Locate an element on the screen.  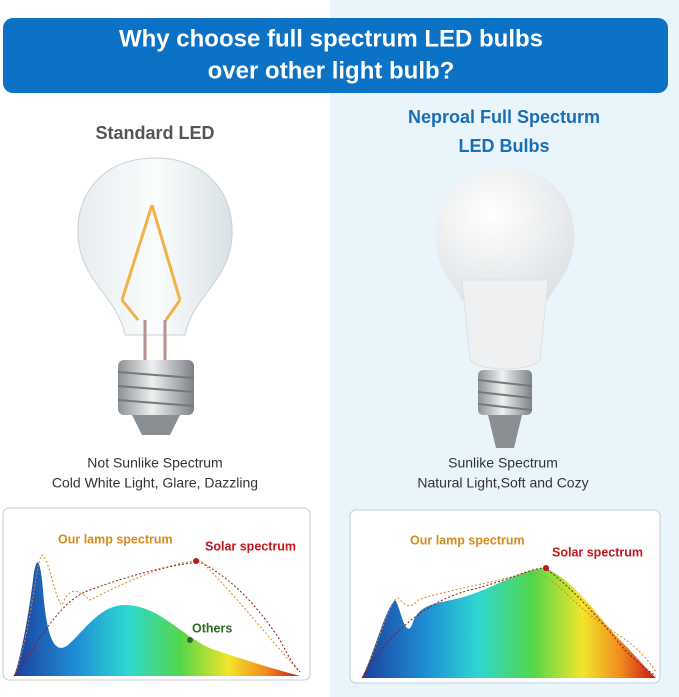
right-description: Sunlike Spectrum is located at coordinates (503, 463).